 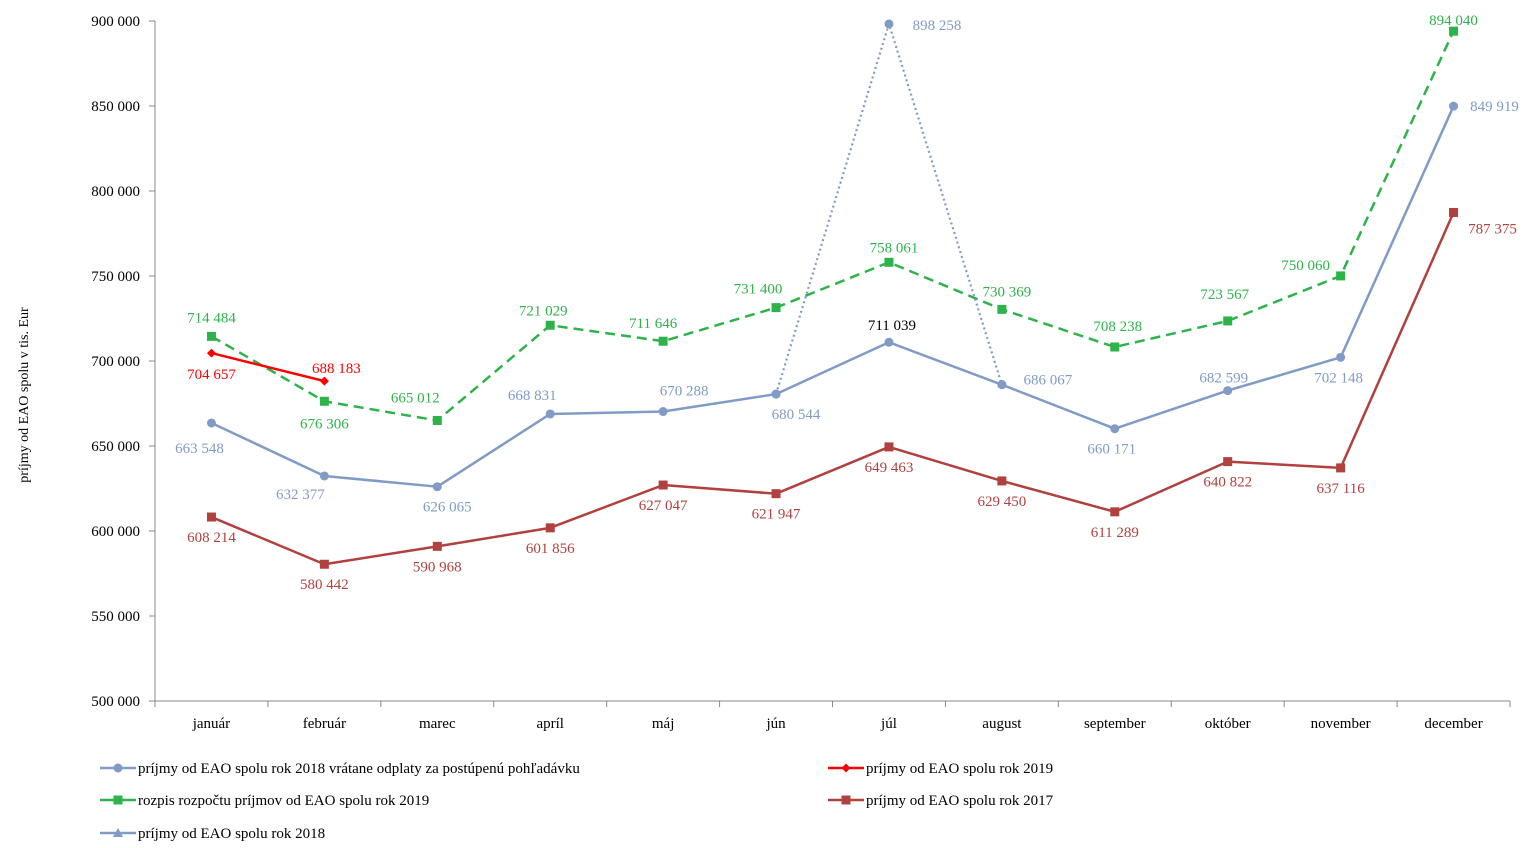 I want to click on data-label-budget2019: 750 060, so click(x=1305, y=266).